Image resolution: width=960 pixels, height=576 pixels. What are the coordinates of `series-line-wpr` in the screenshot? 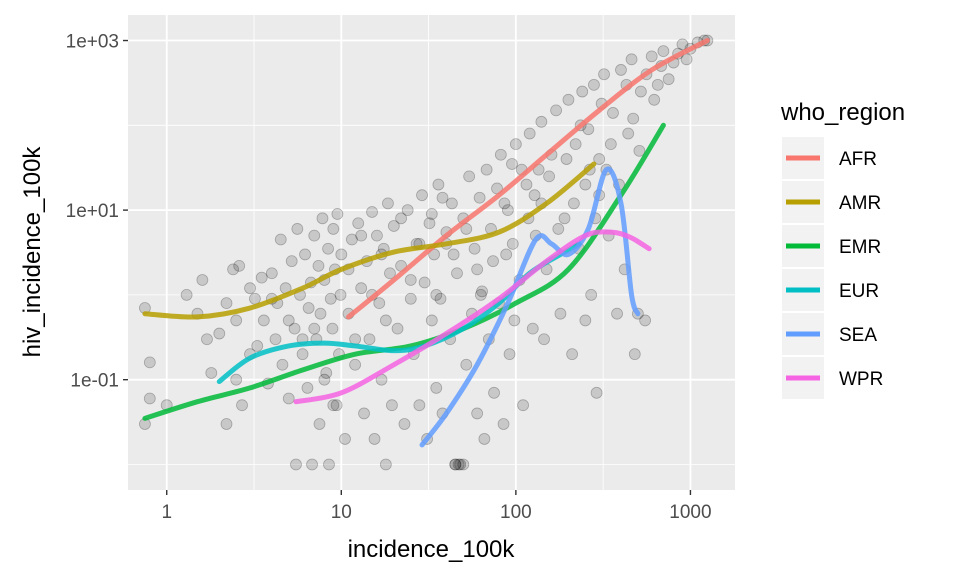 It's located at (472, 317).